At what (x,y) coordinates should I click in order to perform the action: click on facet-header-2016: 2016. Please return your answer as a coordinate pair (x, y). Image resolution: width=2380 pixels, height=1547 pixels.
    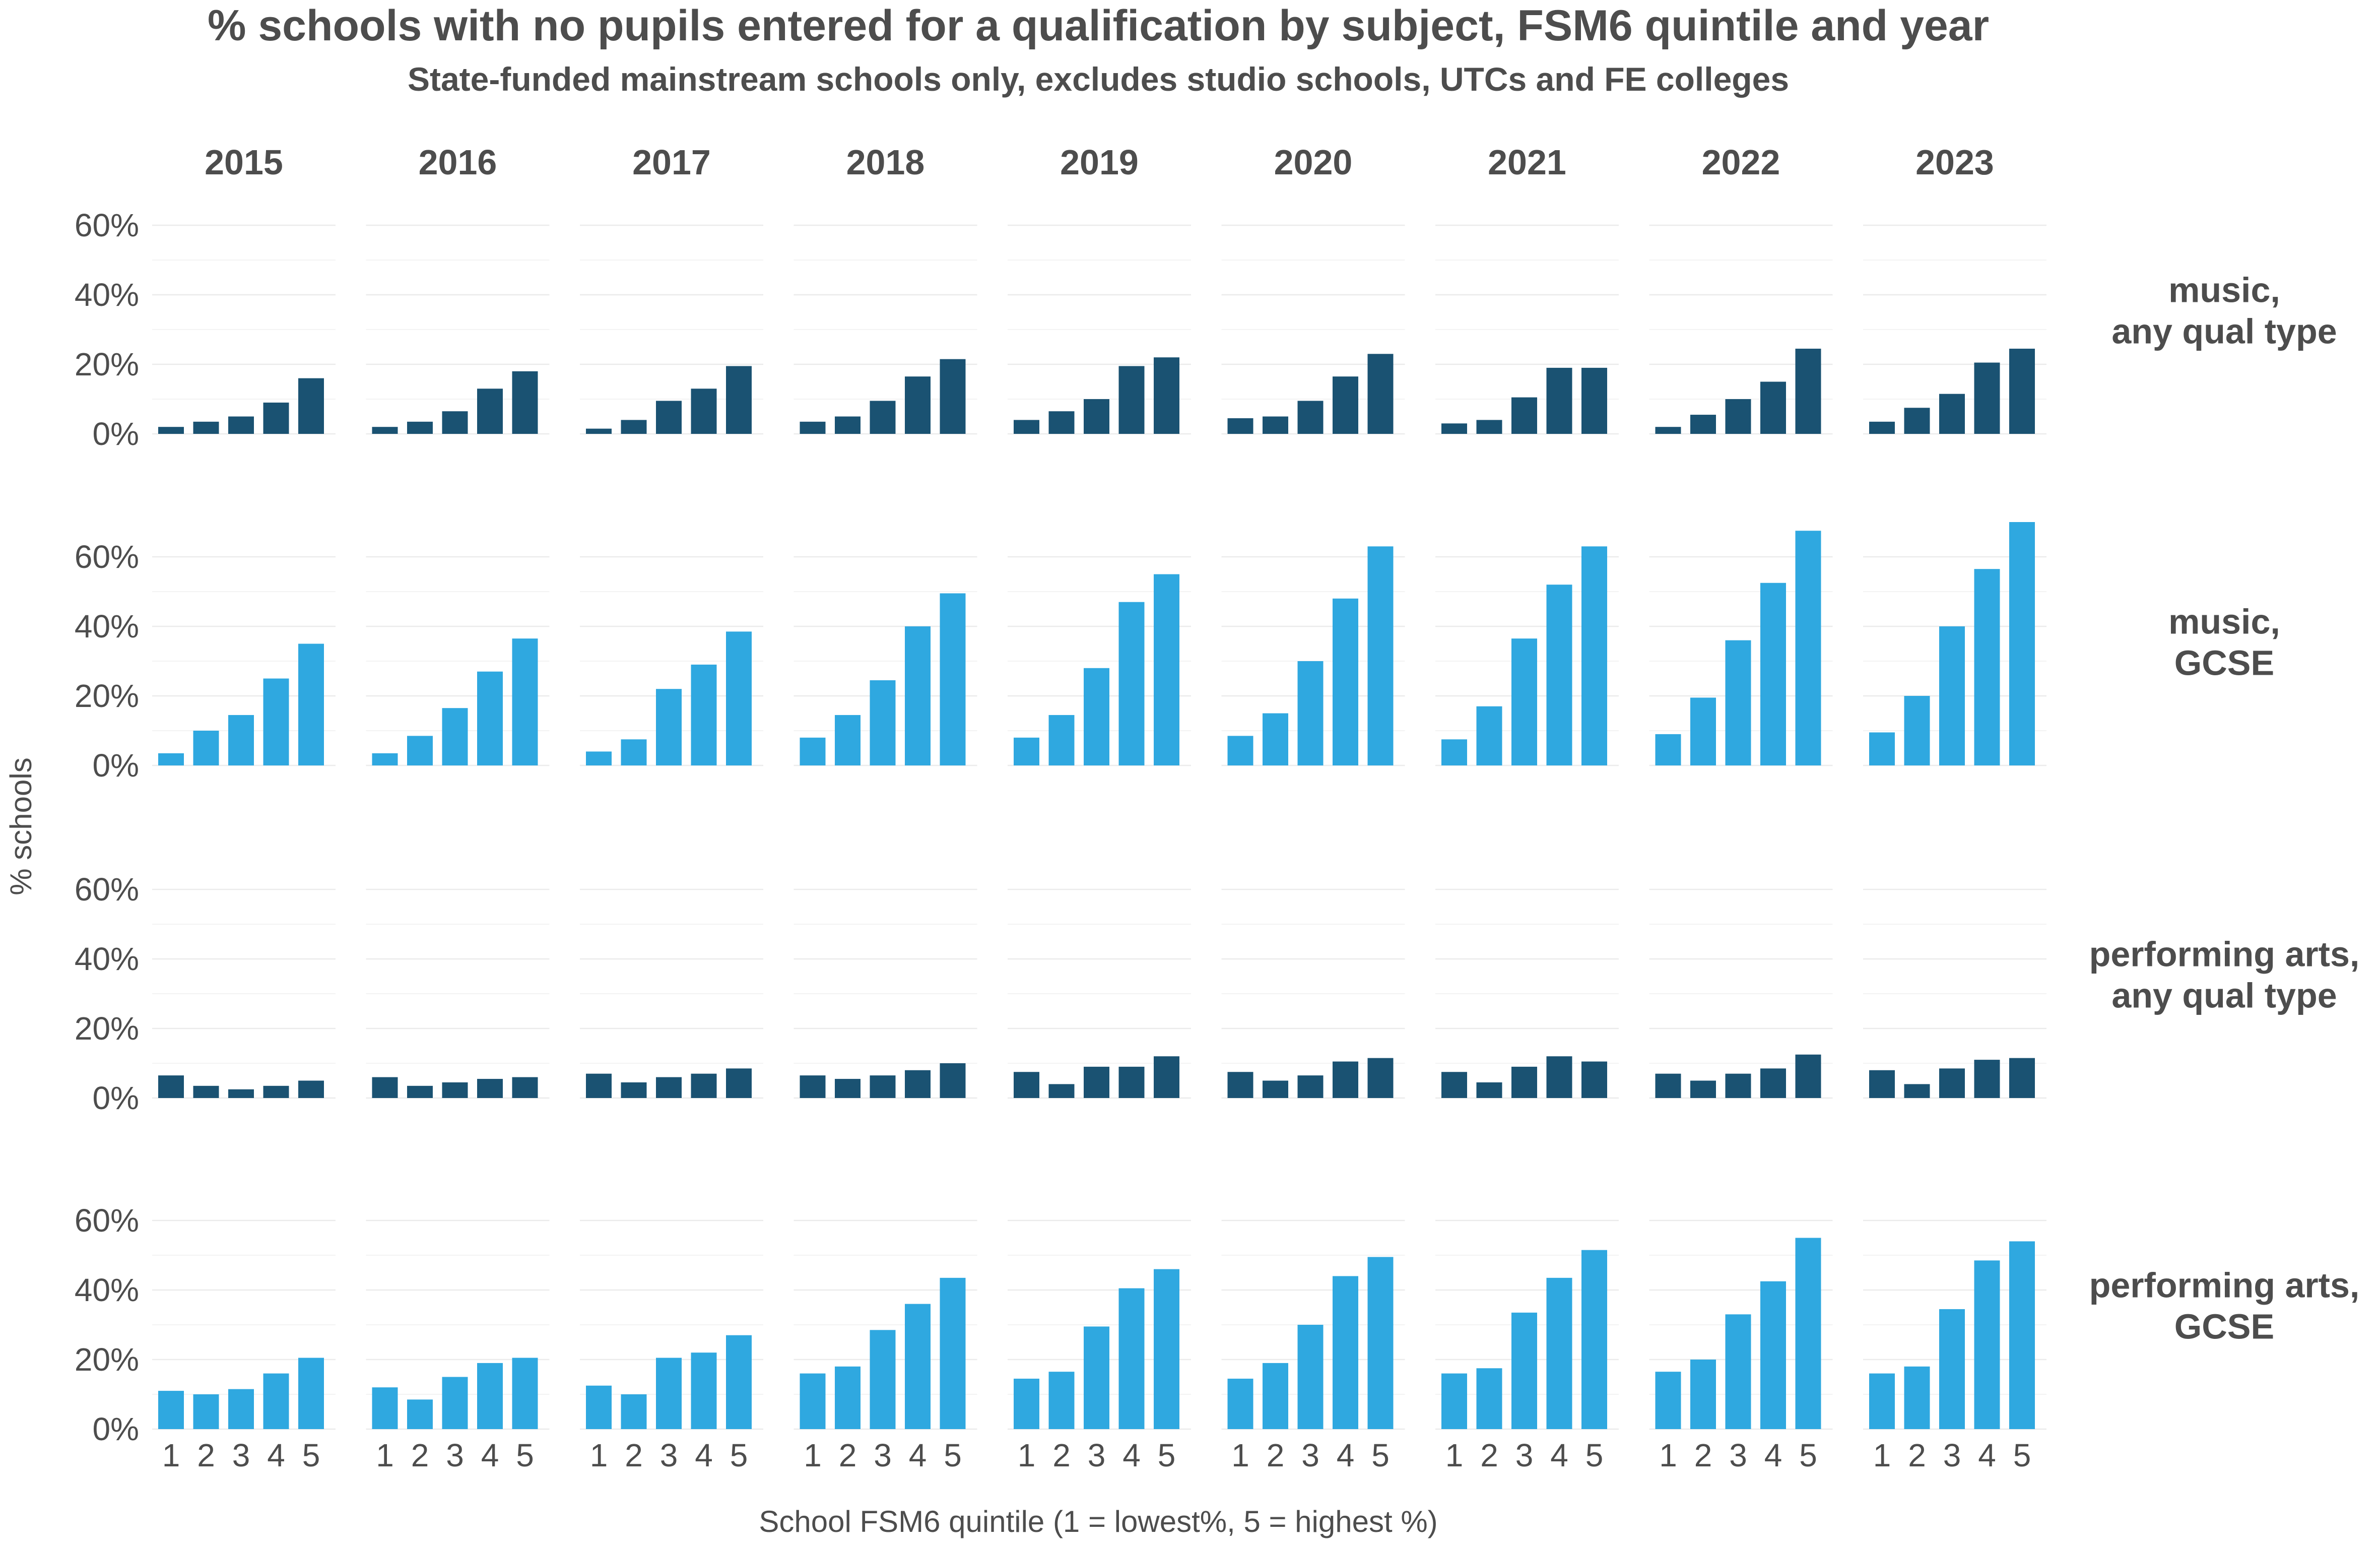
    Looking at the image, I should click on (458, 162).